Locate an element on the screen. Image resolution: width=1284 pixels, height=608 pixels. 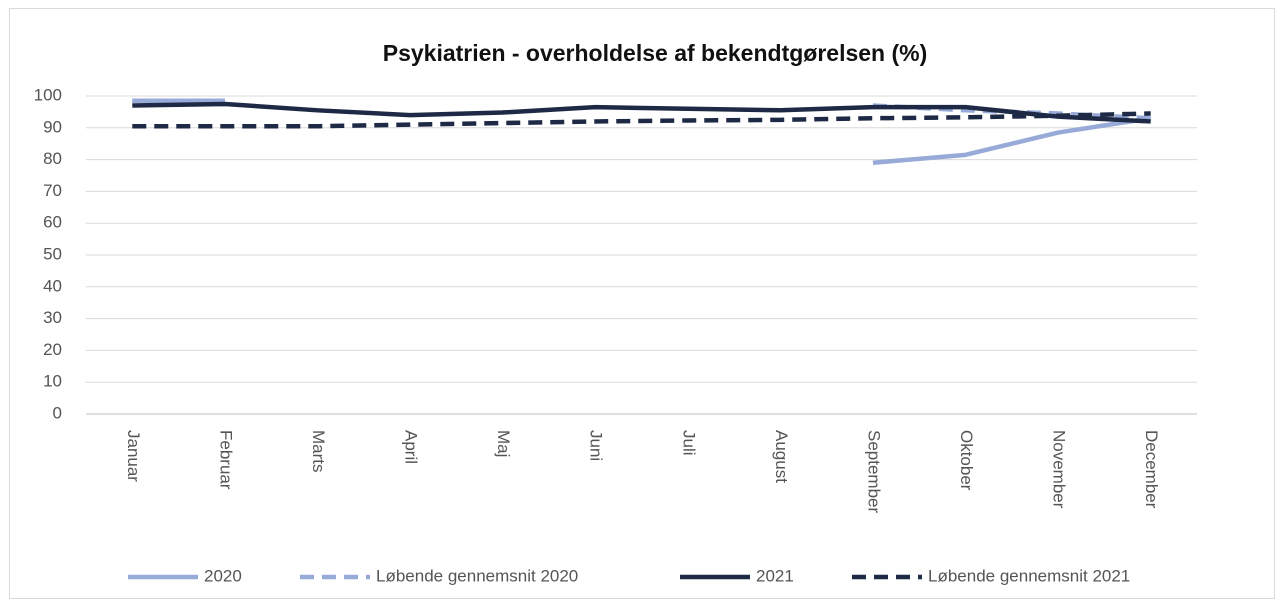
x-tick-label: Marts is located at coordinates (318, 451).